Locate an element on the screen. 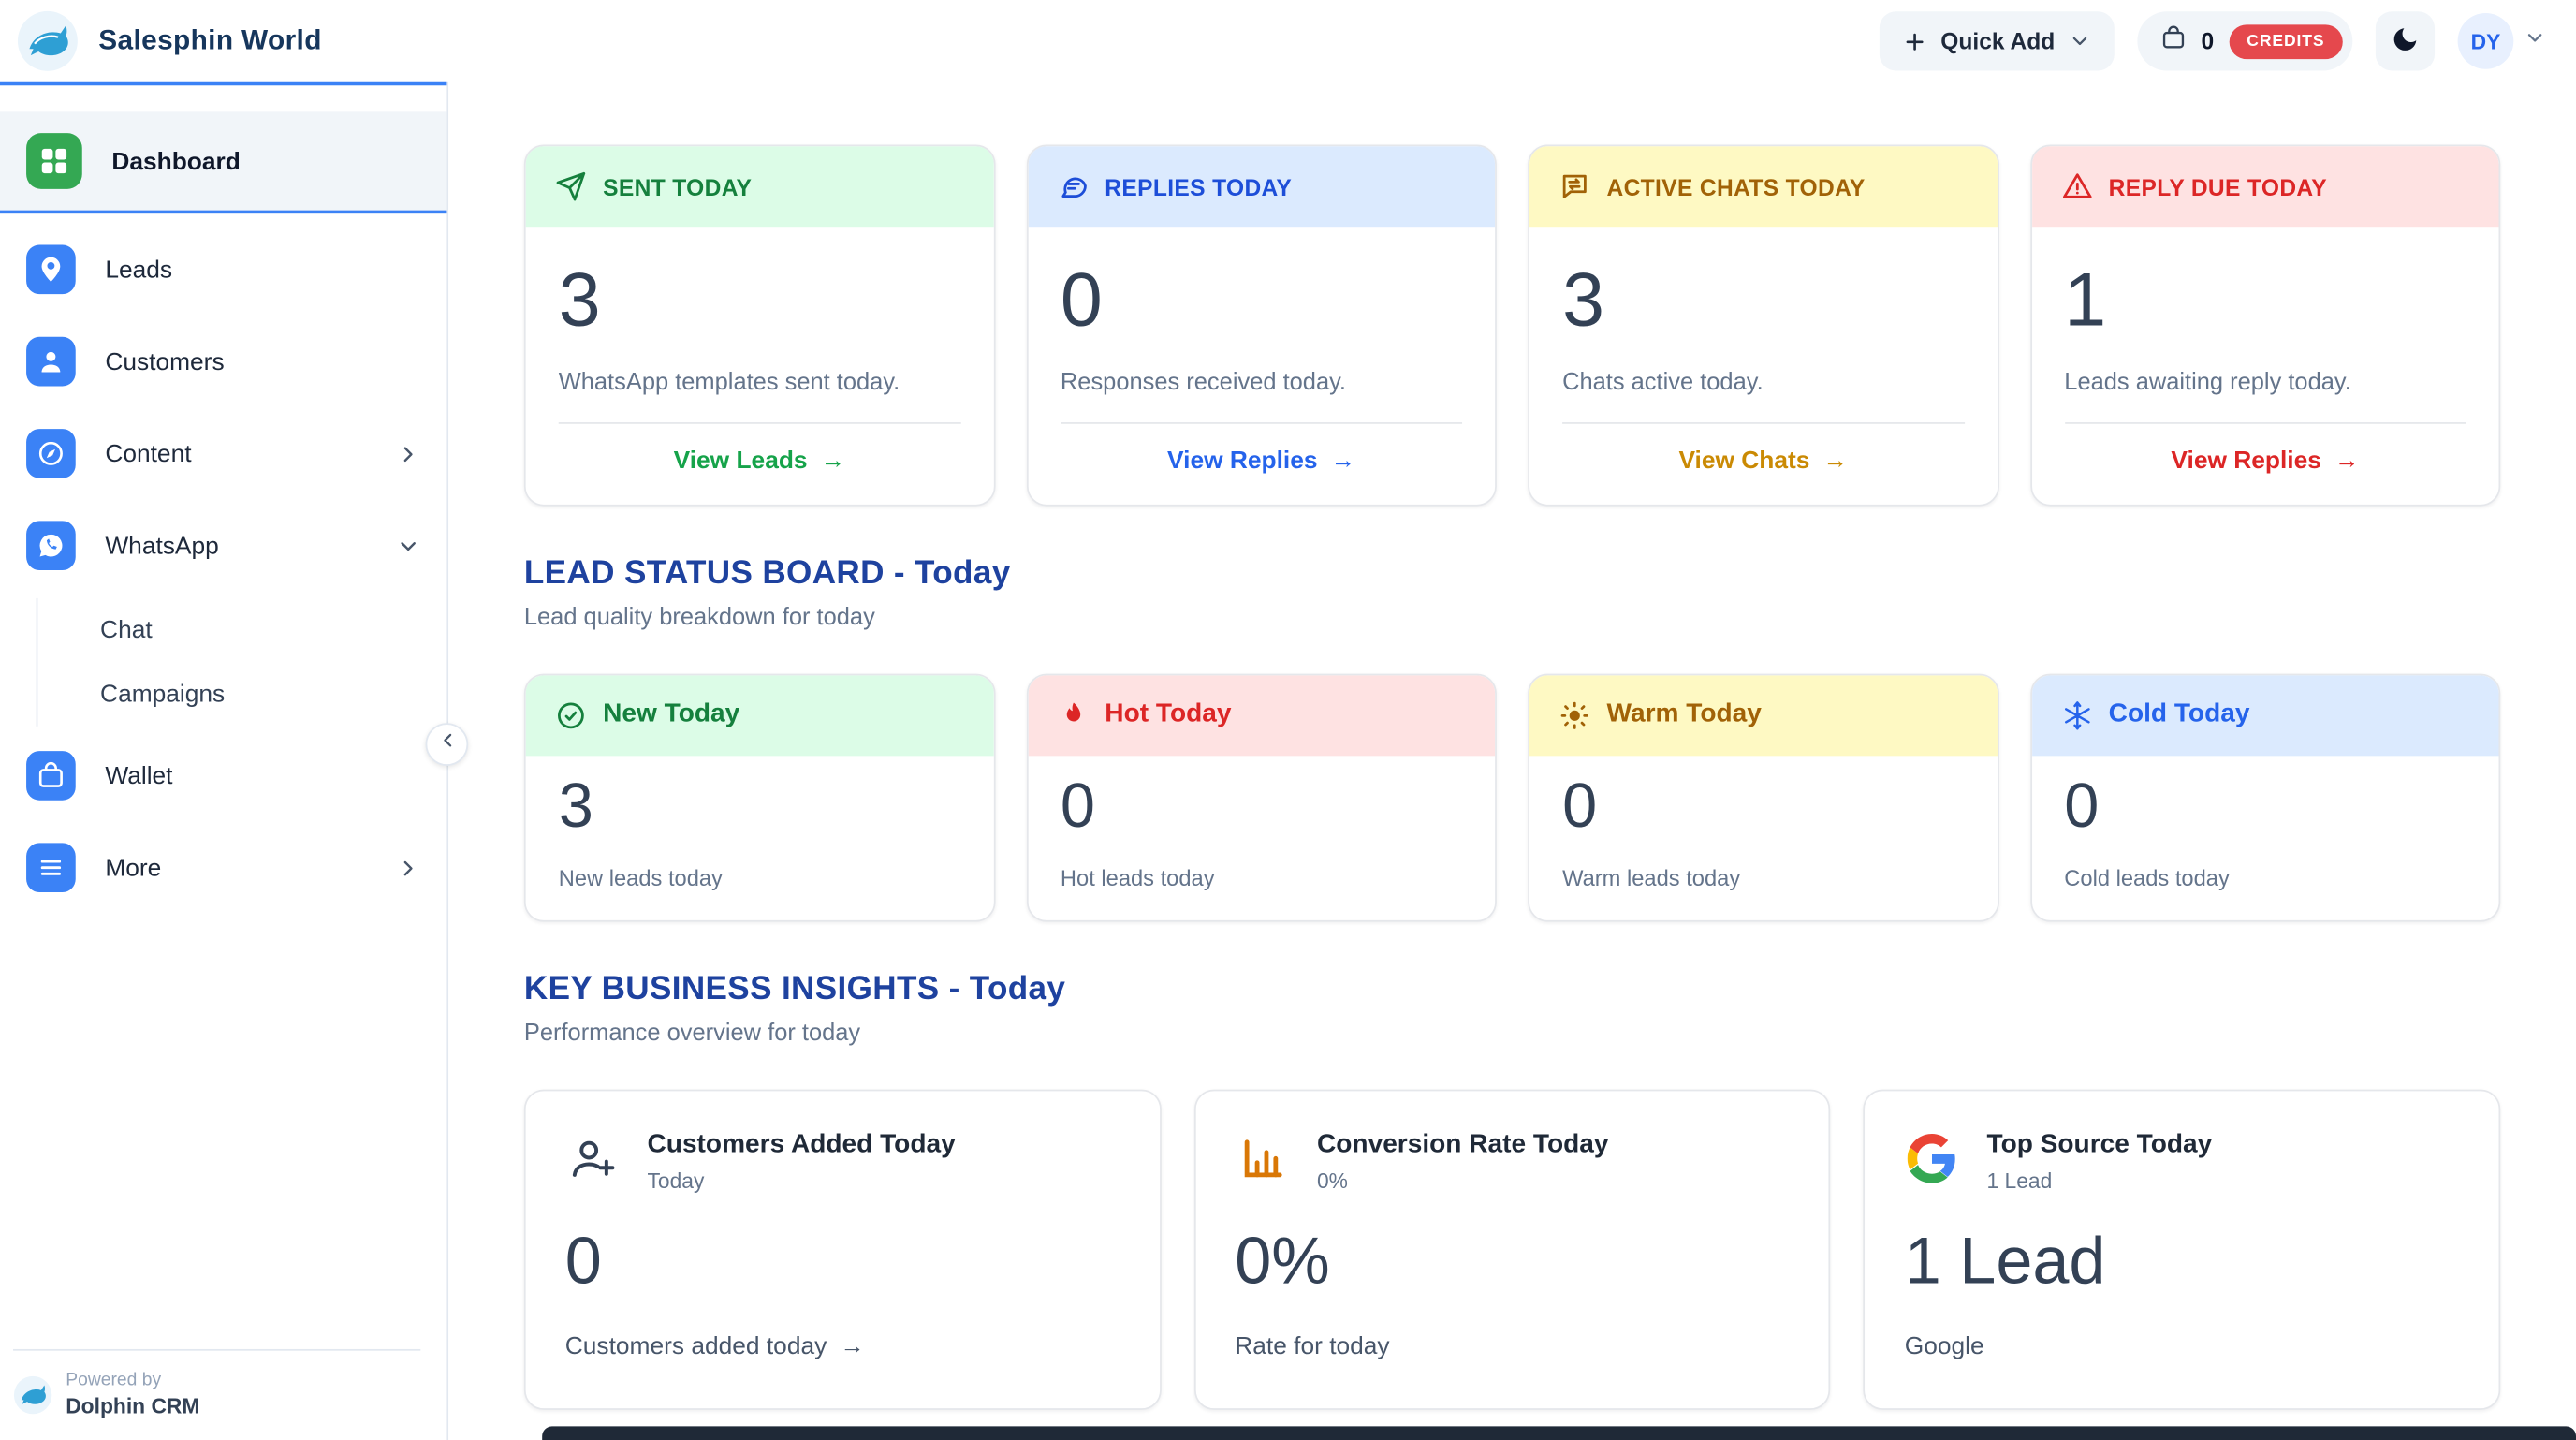 Image resolution: width=2576 pixels, height=1440 pixels. dark-mode-toggle is located at coordinates (2405, 41).